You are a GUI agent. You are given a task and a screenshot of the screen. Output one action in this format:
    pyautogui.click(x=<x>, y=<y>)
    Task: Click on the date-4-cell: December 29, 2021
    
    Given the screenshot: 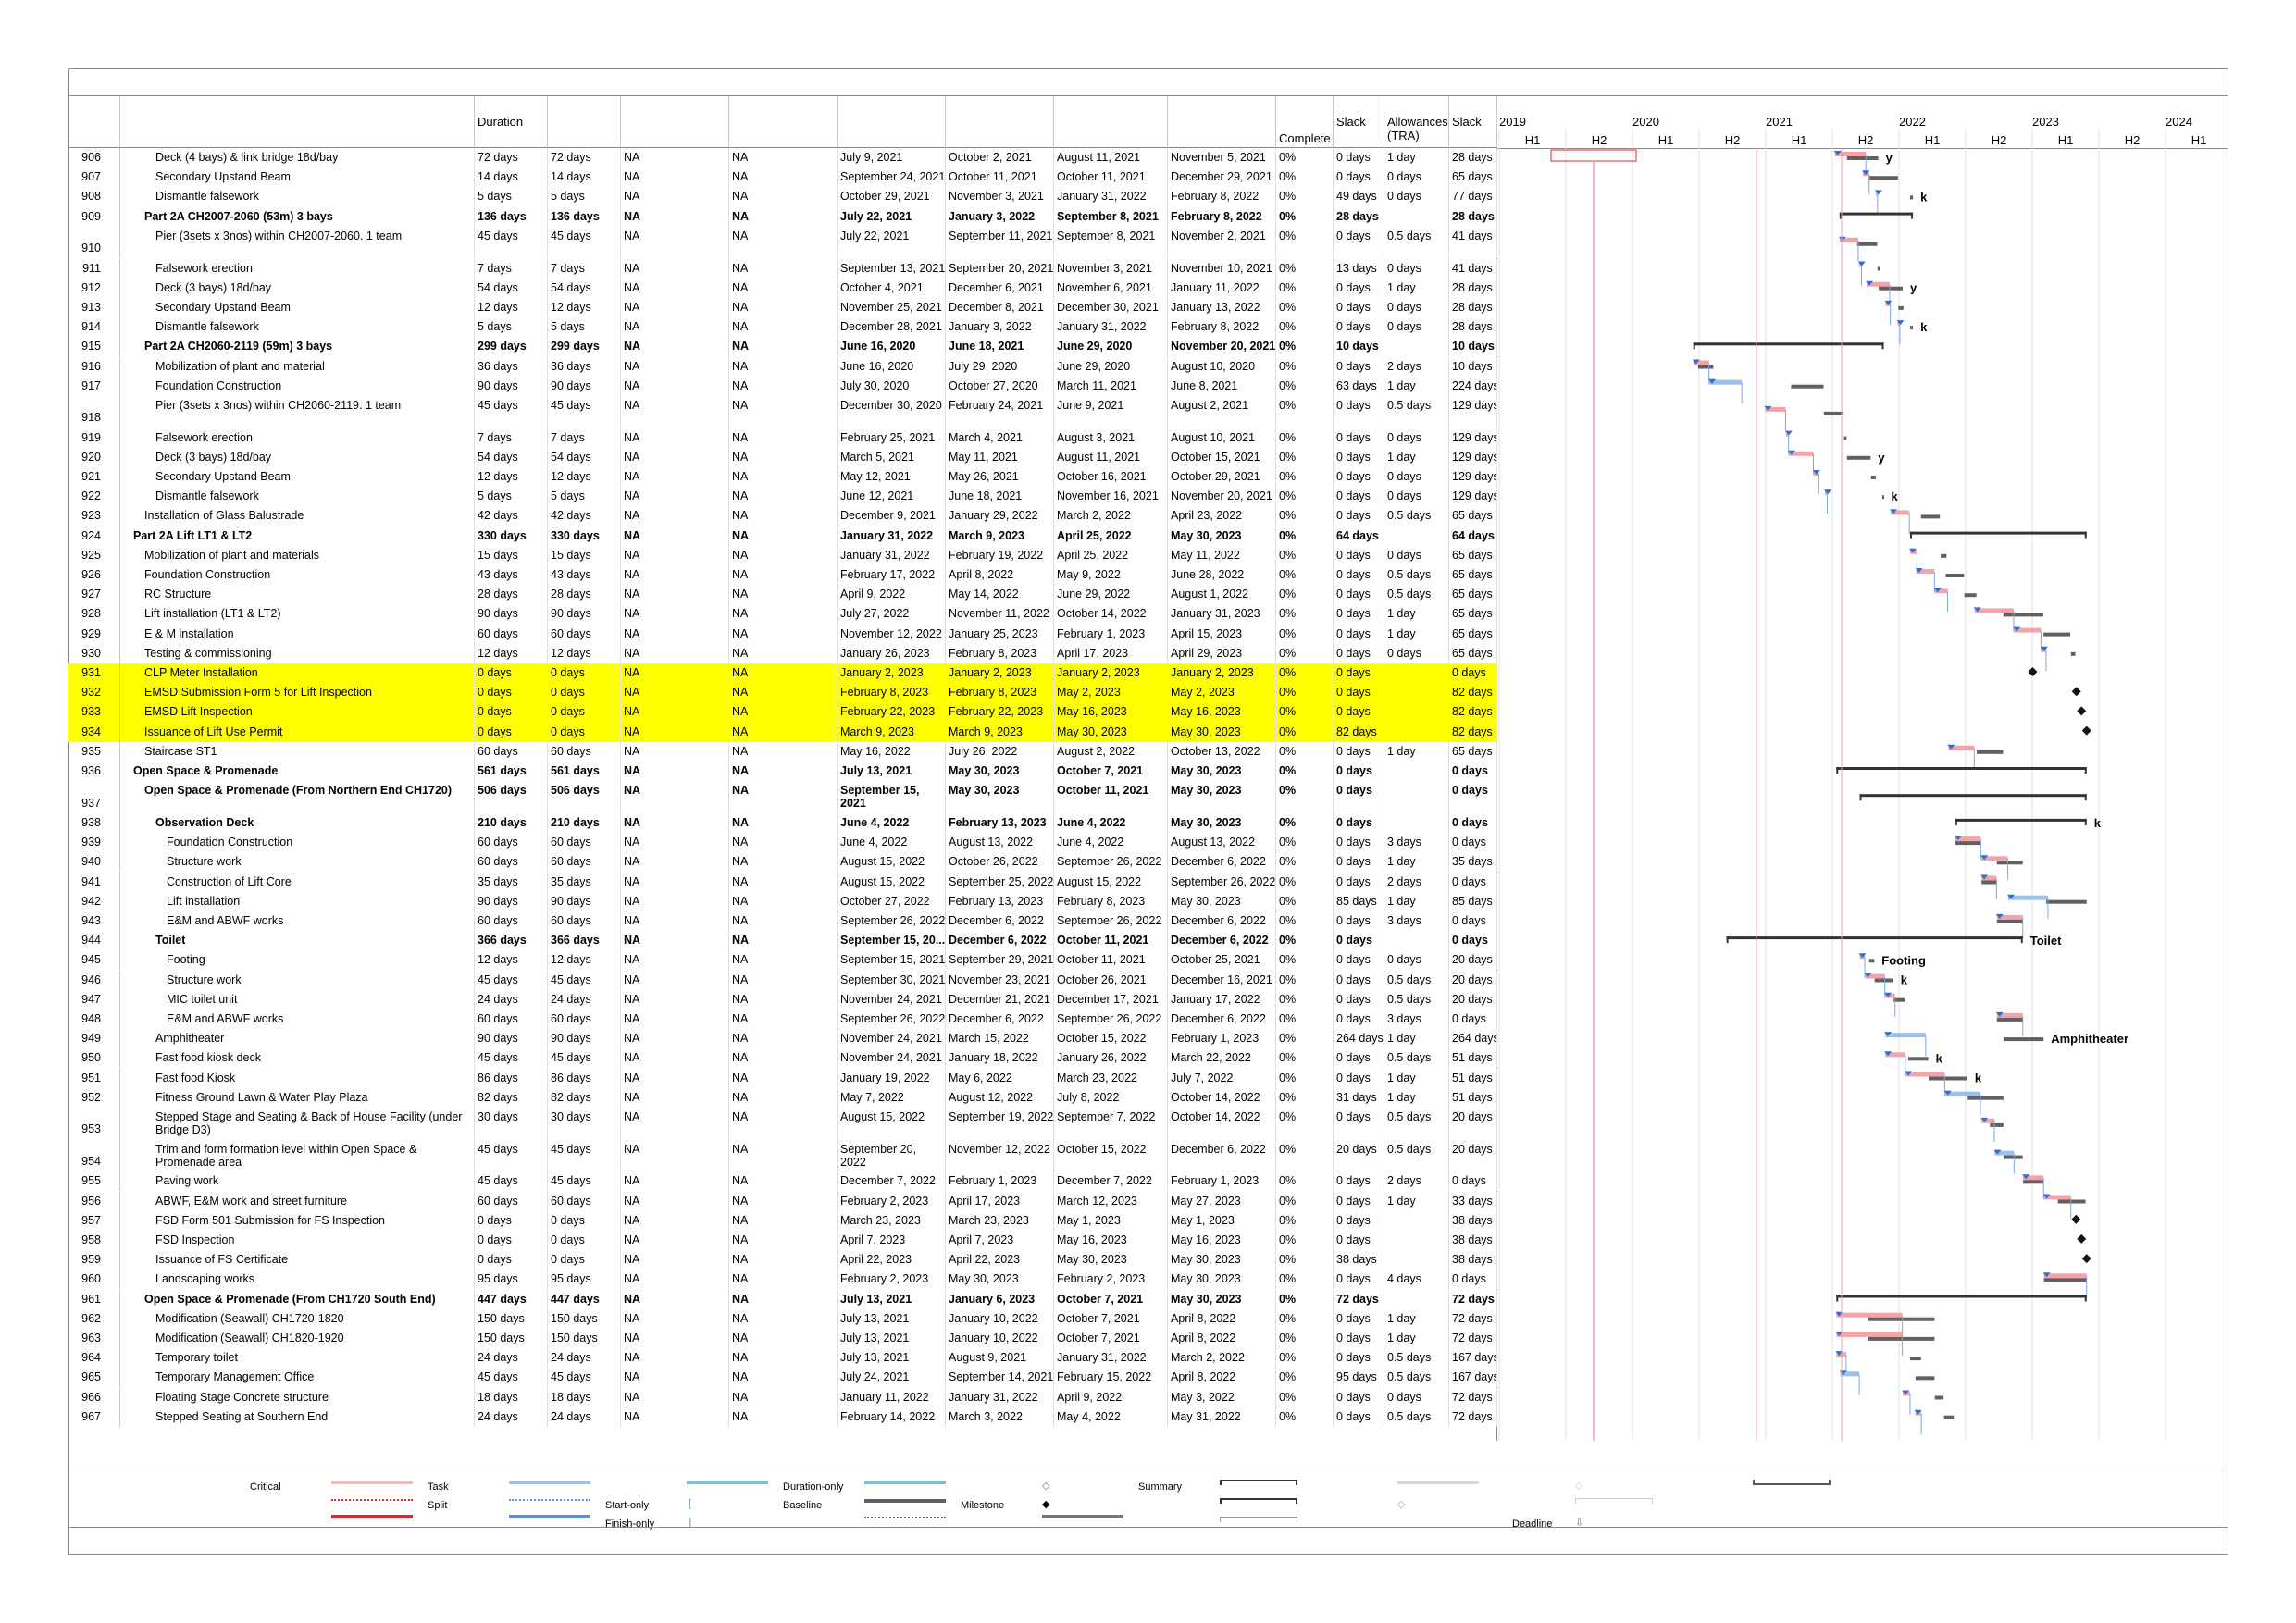 What is the action you would take?
    pyautogui.click(x=1222, y=177)
    